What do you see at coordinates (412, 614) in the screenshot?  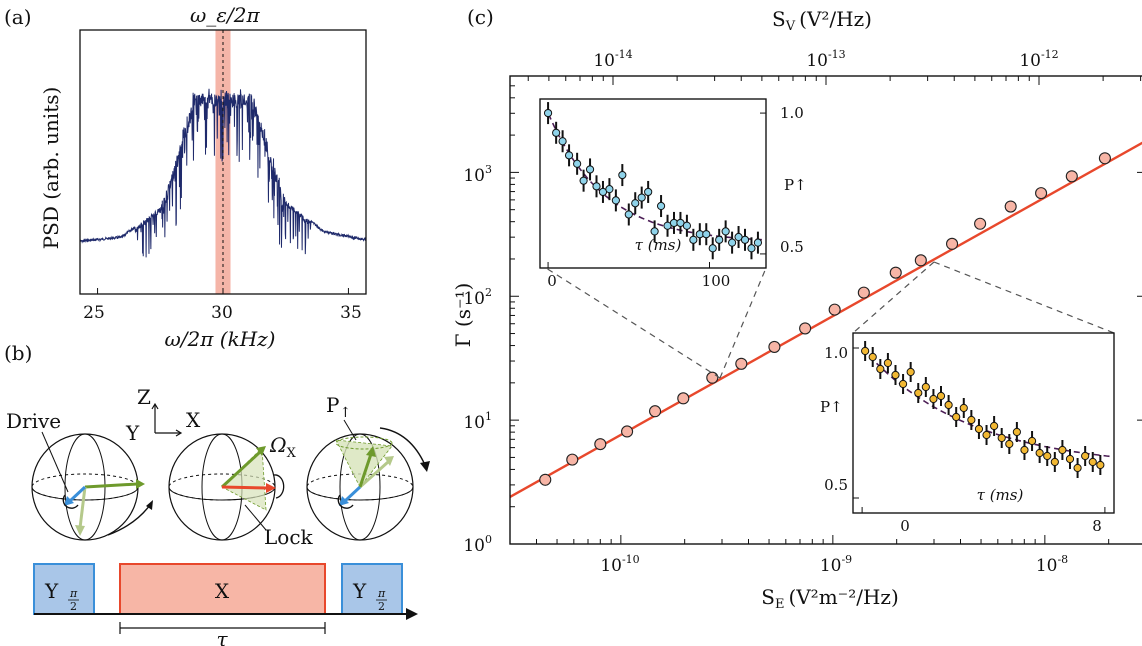 I see `time-axis-arrow` at bounding box center [412, 614].